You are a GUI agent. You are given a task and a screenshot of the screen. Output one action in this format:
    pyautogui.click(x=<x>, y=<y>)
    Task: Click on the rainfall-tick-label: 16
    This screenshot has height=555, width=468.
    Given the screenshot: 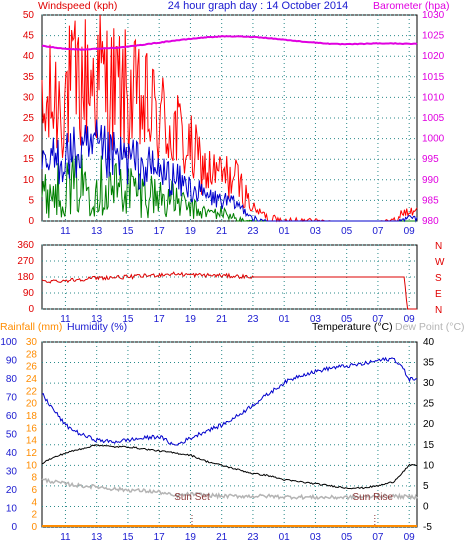 What is the action you would take?
    pyautogui.click(x=32, y=428)
    